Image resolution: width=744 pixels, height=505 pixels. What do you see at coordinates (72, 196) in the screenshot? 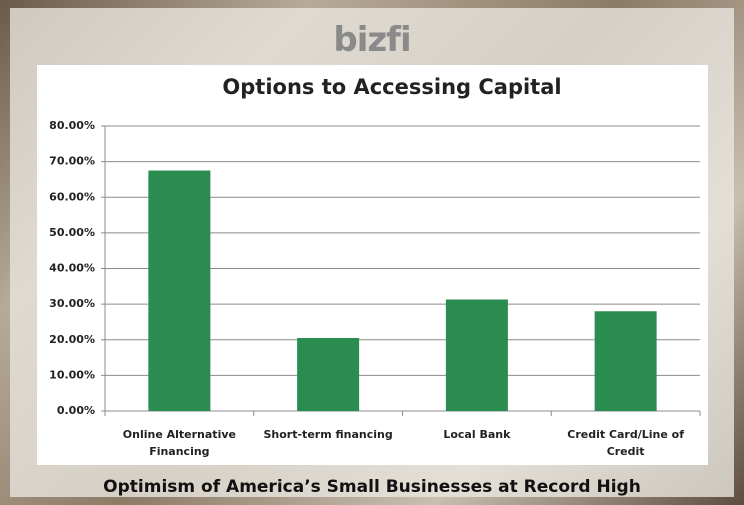
I see `y-tick-label: 60.00%` at bounding box center [72, 196].